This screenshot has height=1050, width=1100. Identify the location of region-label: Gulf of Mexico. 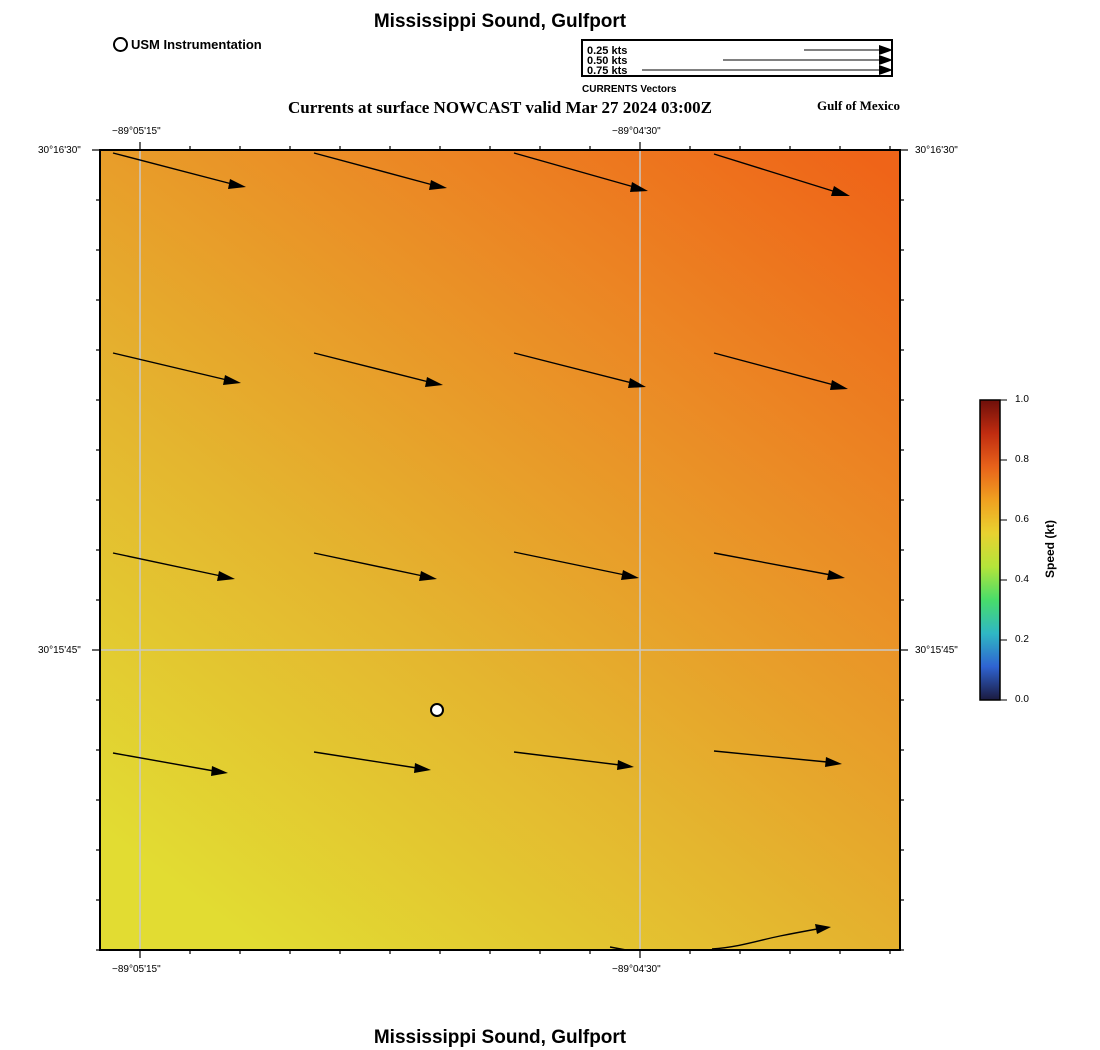
(858, 105).